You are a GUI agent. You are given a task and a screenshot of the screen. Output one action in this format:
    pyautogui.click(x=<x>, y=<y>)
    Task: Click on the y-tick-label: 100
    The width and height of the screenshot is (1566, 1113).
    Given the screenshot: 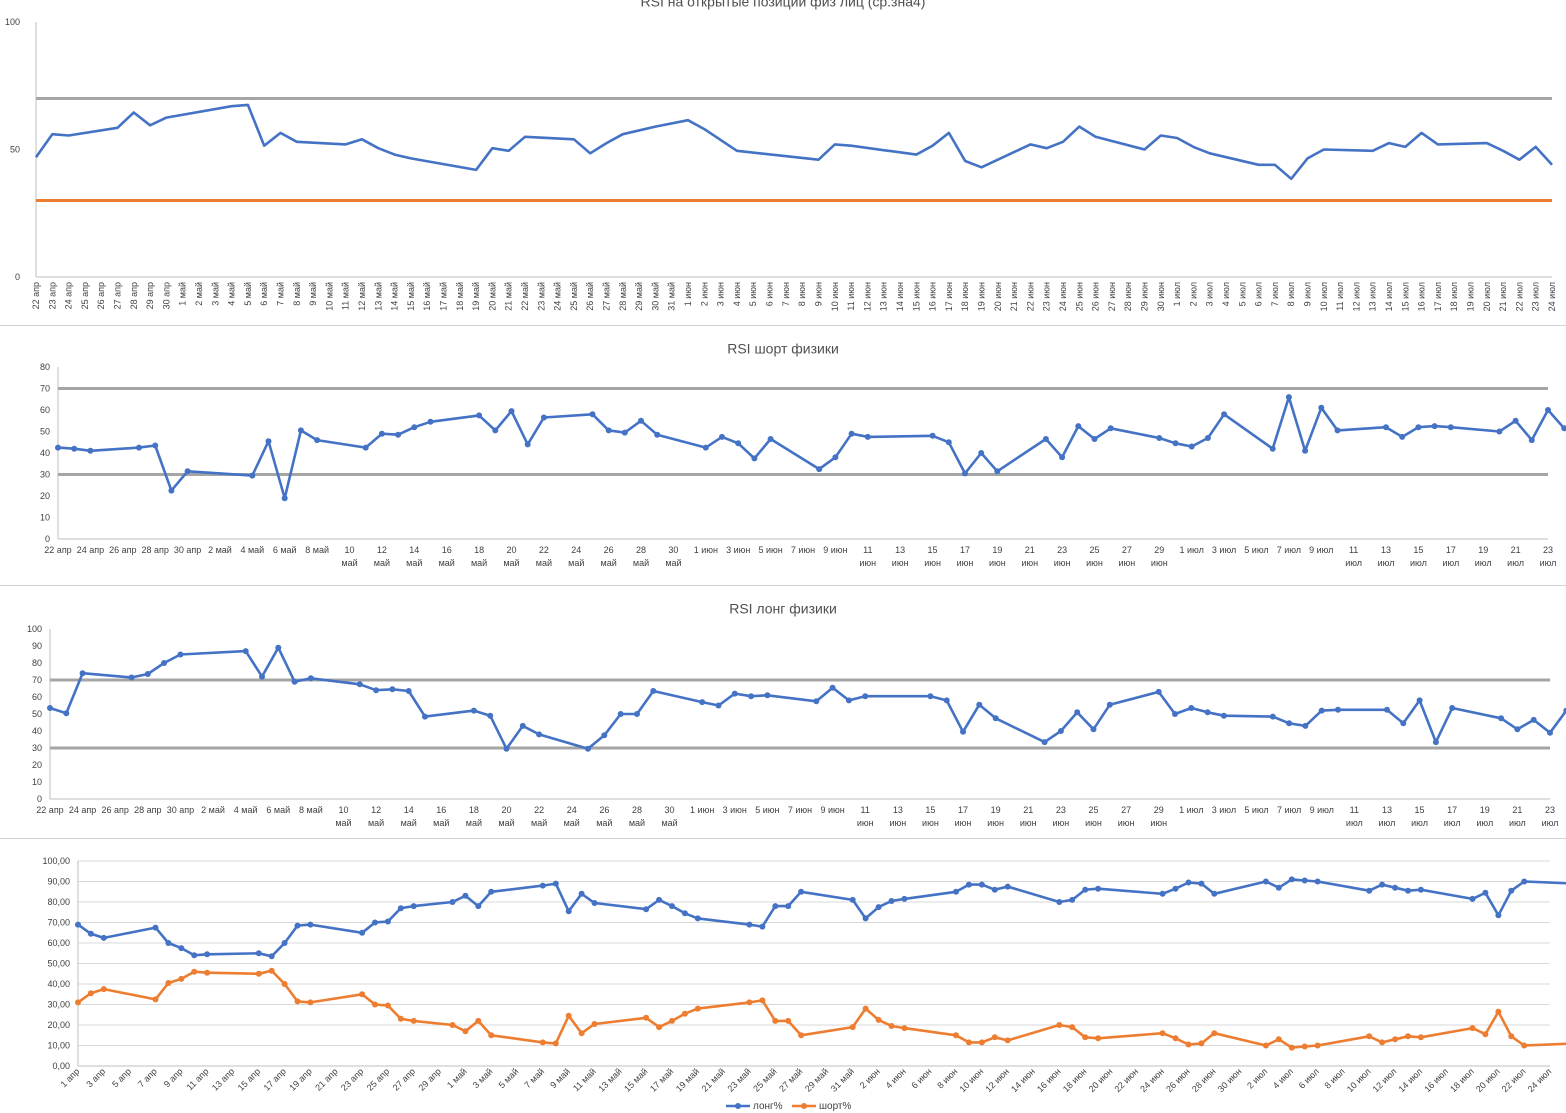 What is the action you would take?
    pyautogui.click(x=34, y=629)
    